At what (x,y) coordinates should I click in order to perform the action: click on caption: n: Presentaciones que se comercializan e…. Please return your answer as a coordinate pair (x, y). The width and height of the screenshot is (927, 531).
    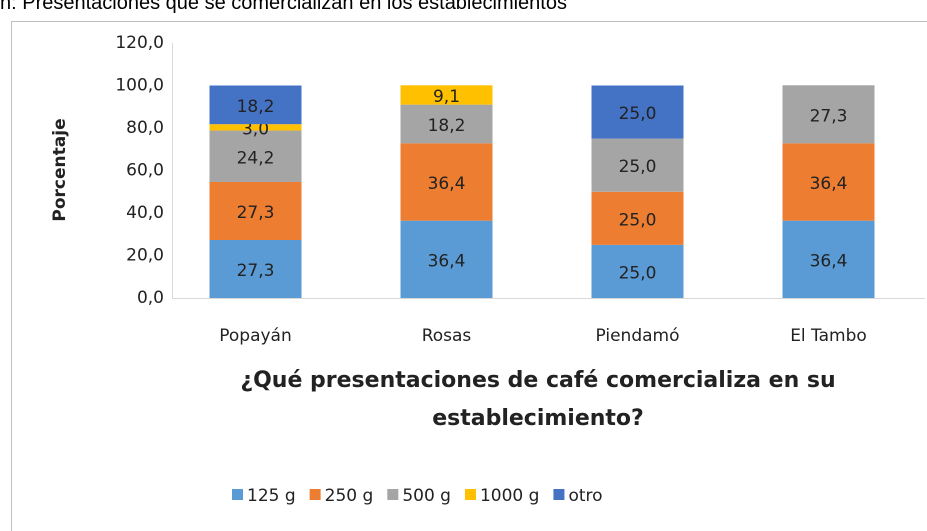
    Looking at the image, I should click on (283, 7).